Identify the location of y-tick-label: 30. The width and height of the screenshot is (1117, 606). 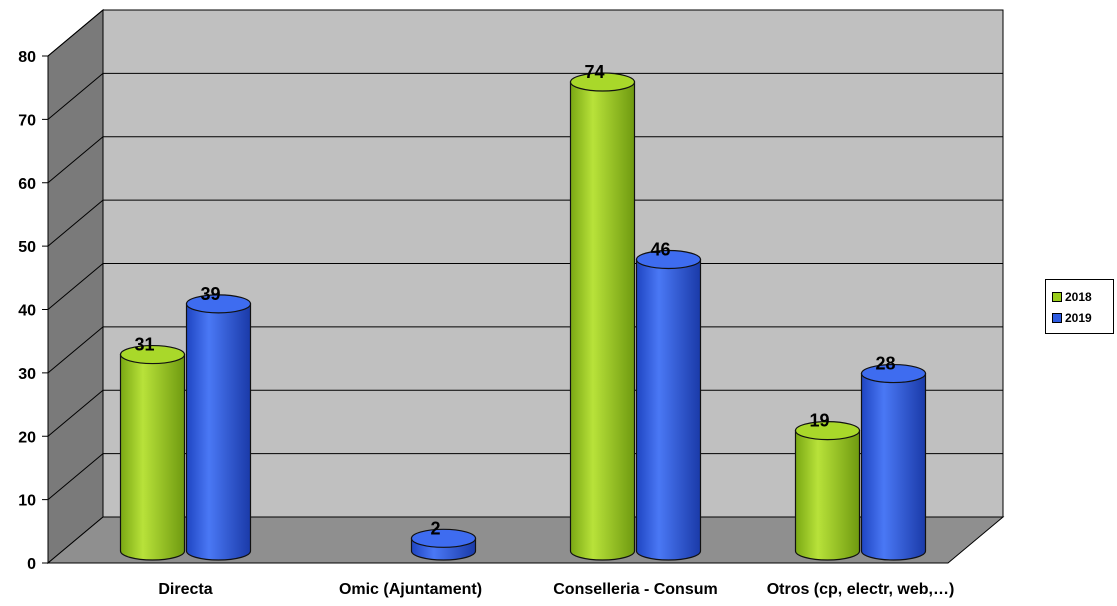
(27, 374).